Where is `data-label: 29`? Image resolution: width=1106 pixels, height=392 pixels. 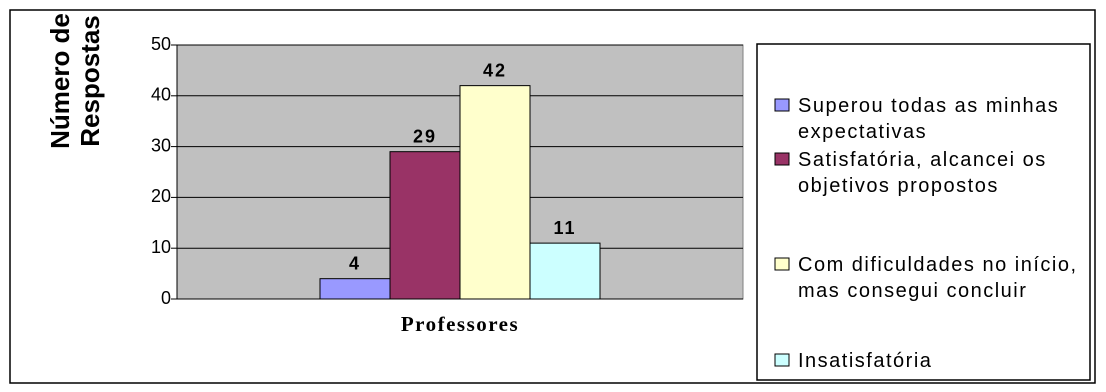
data-label: 29 is located at coordinates (425, 136).